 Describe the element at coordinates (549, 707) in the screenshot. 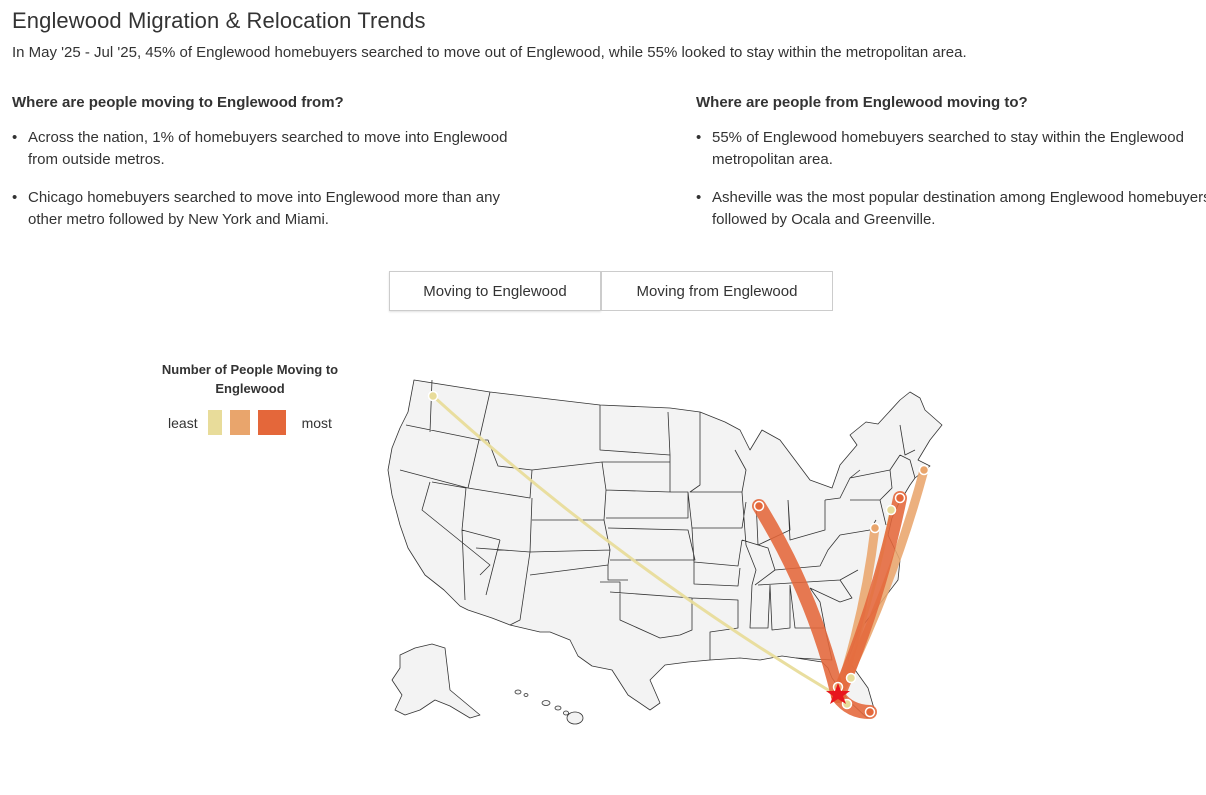

I see `hawaii-islands` at that location.